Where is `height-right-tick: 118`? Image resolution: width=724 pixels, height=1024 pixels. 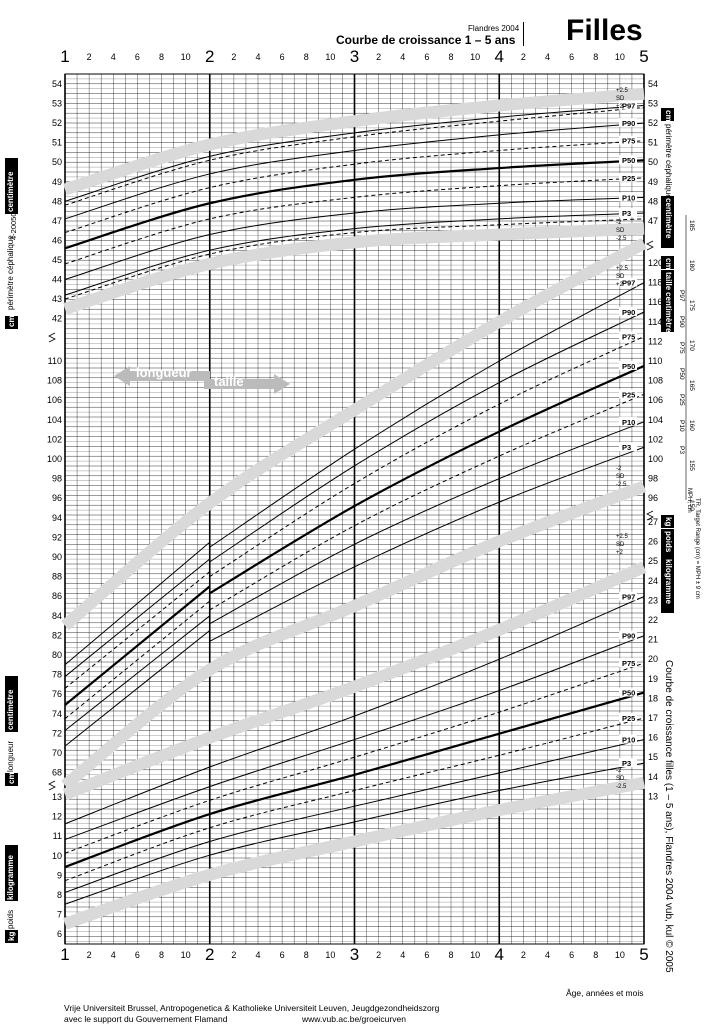 height-right-tick: 118 is located at coordinates (655, 283).